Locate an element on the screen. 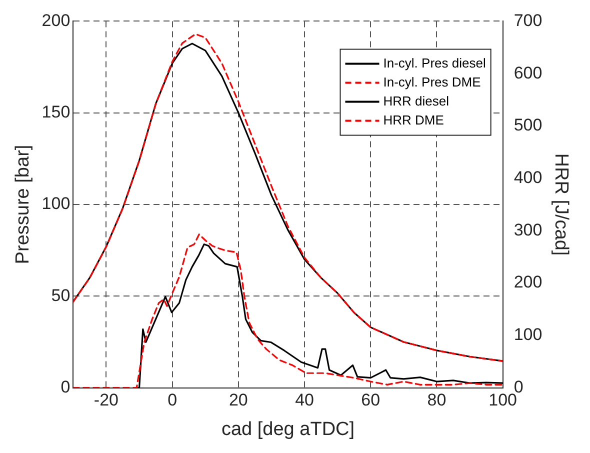 Image resolution: width=590 pixels, height=453 pixels. y2-tick-label: 600 is located at coordinates (528, 72).